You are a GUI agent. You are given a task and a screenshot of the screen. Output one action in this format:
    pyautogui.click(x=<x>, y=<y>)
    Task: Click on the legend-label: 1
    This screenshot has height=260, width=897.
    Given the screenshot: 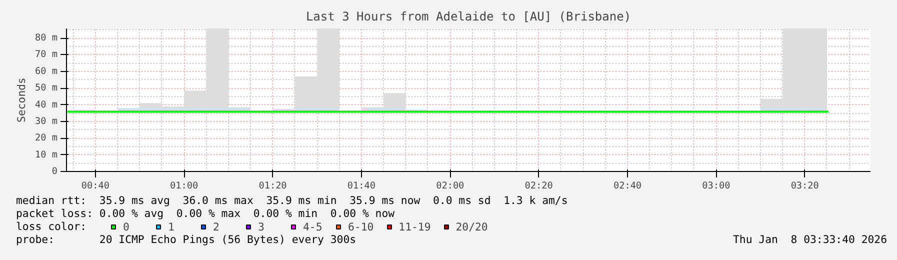 What is the action you would take?
    pyautogui.click(x=172, y=226)
    